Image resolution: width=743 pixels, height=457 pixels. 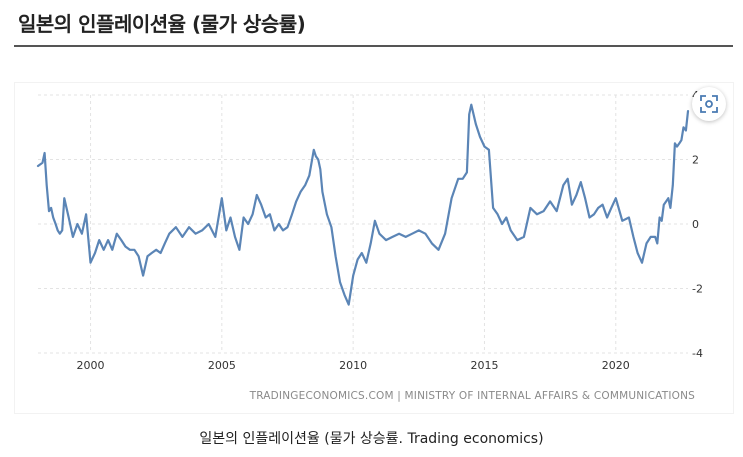 What do you see at coordinates (371, 439) in the screenshot?
I see `chart-caption: 일본의 인플레이션율 (물가 상승률. Trading economics)` at bounding box center [371, 439].